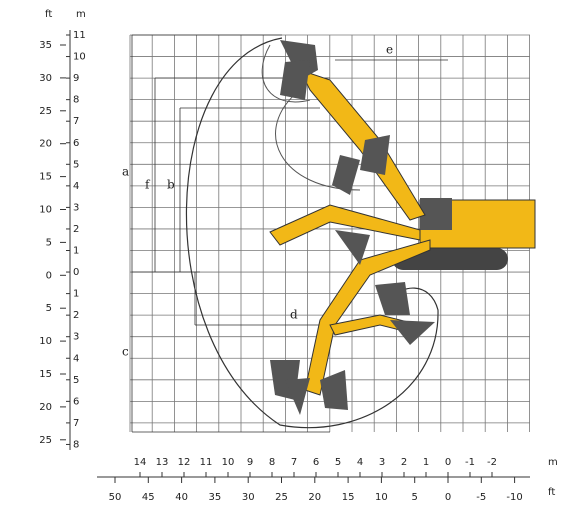  I want to click on m-scale-label: 14, so click(140, 462).